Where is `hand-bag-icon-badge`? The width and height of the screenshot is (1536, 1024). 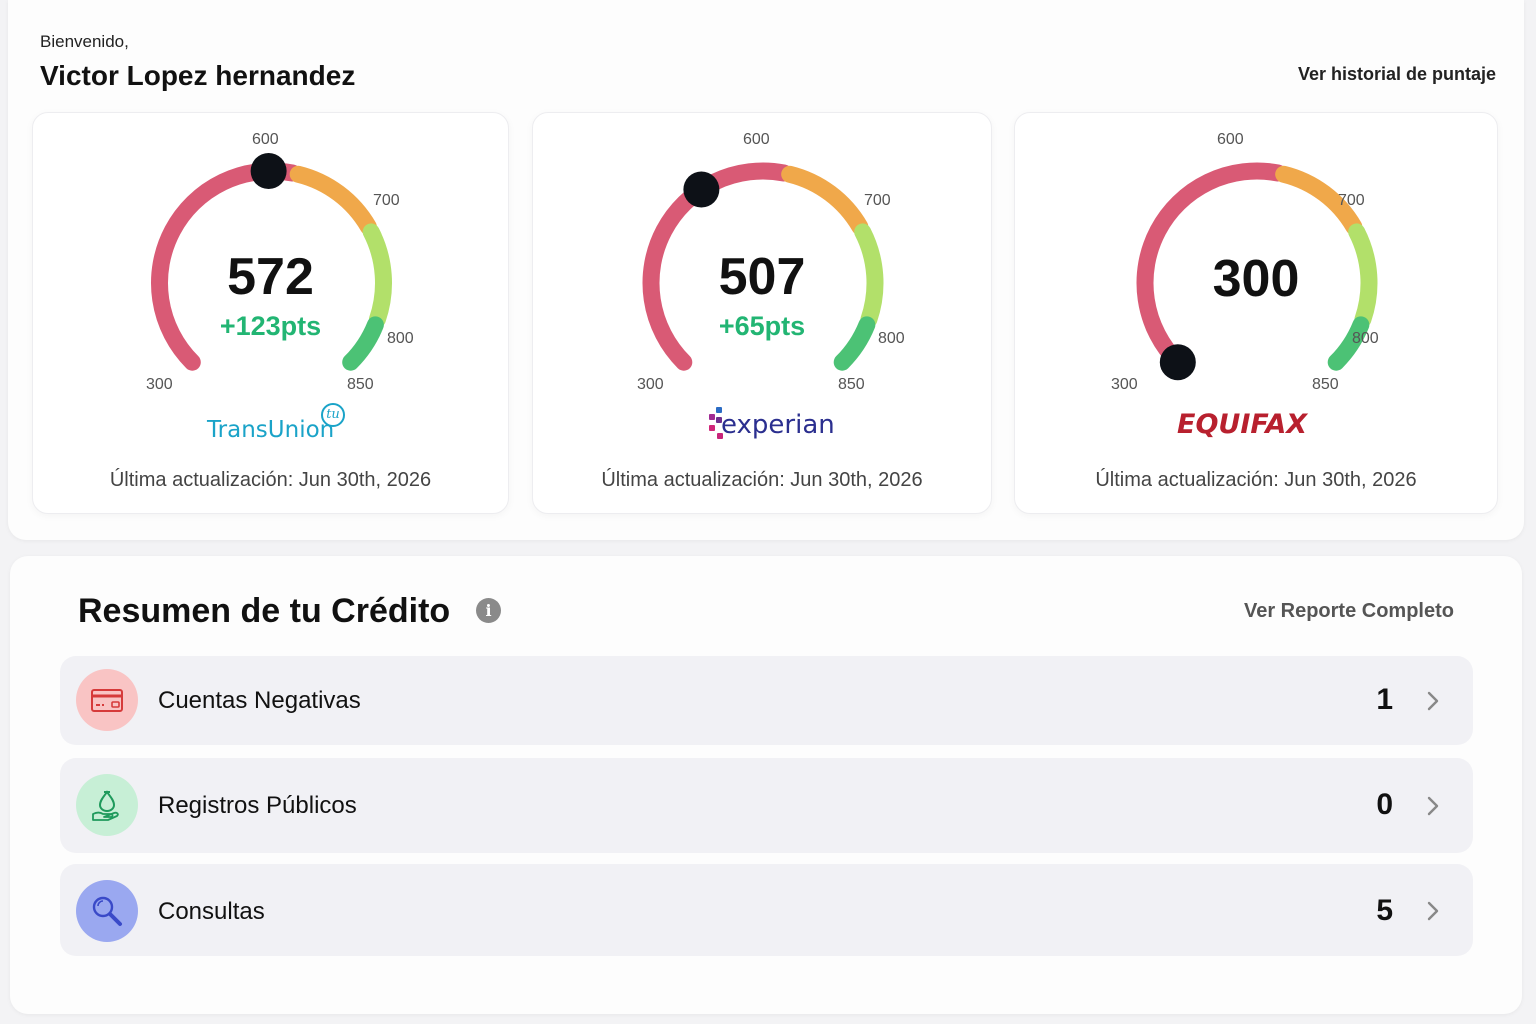 hand-bag-icon-badge is located at coordinates (107, 805).